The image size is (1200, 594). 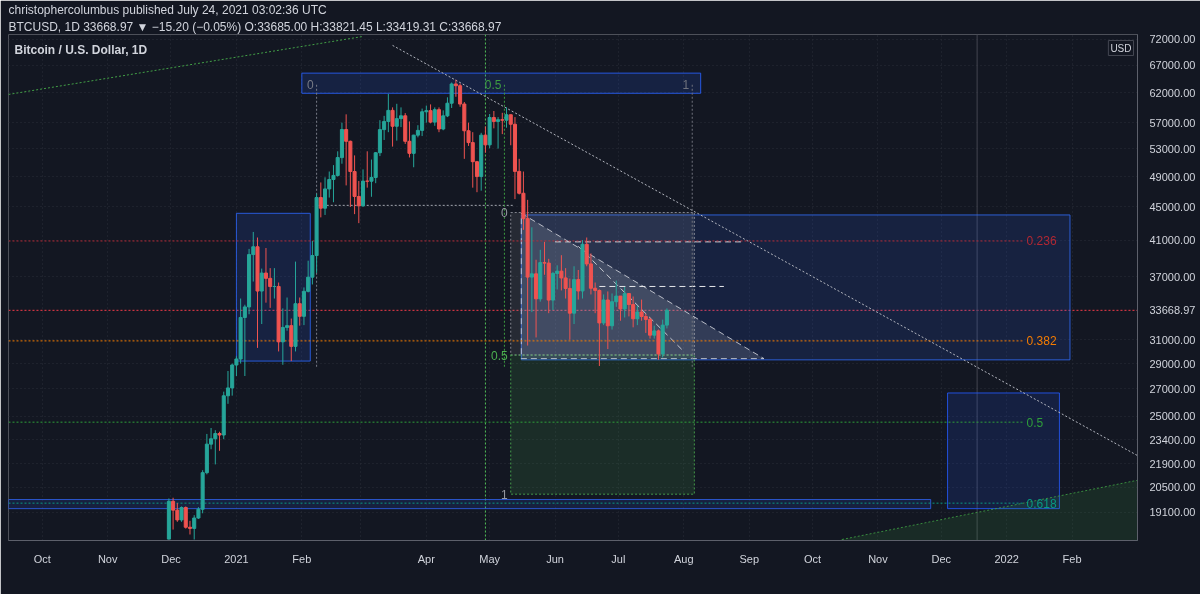 What do you see at coordinates (490, 558) in the screenshot?
I see `x-tick-label: May` at bounding box center [490, 558].